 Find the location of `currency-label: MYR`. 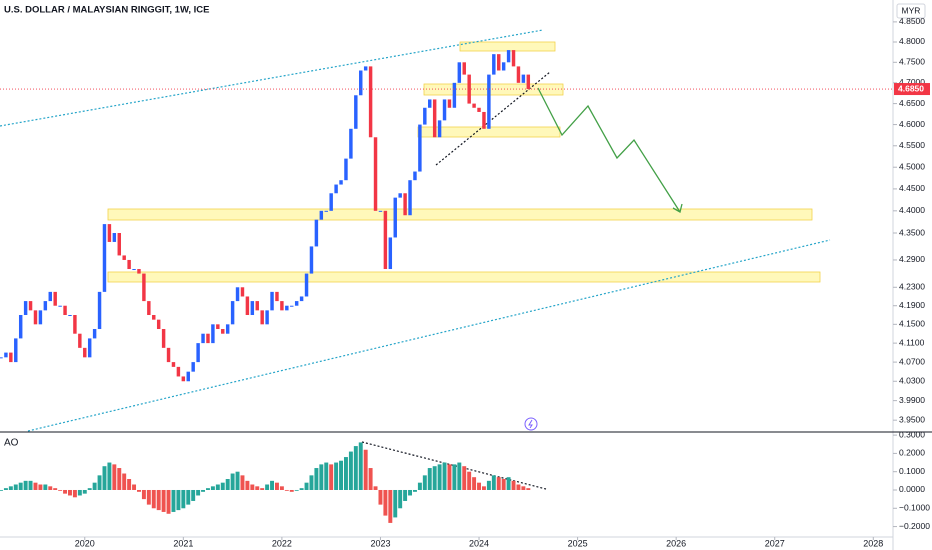

currency-label: MYR is located at coordinates (911, 10).